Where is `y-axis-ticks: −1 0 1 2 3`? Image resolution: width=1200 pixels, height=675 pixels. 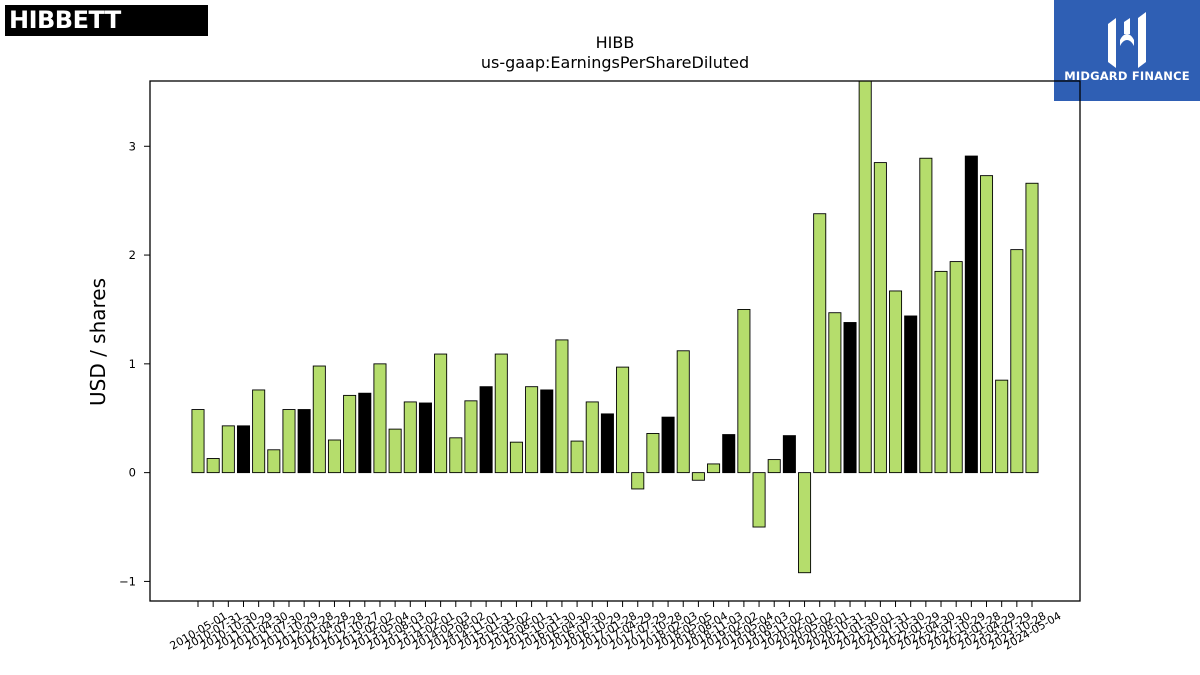
y-axis-ticks: −1 0 1 2 3 is located at coordinates (134, 363).